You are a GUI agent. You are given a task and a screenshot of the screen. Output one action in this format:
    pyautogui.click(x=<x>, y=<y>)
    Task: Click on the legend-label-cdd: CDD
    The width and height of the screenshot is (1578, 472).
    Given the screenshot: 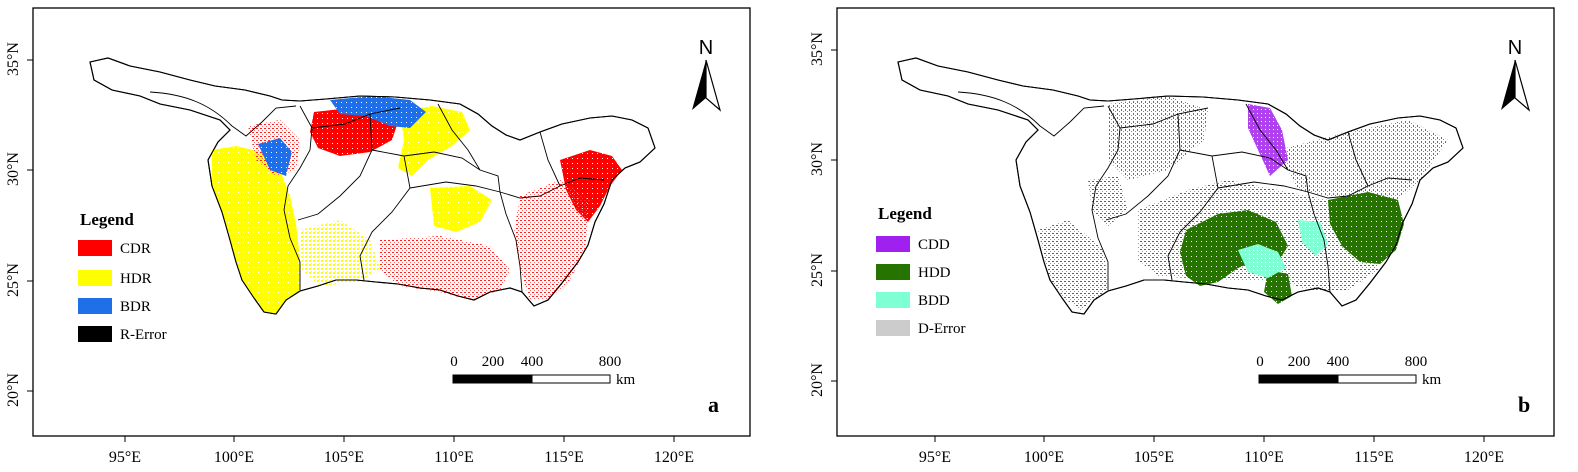 What is the action you would take?
    pyautogui.click(x=934, y=245)
    